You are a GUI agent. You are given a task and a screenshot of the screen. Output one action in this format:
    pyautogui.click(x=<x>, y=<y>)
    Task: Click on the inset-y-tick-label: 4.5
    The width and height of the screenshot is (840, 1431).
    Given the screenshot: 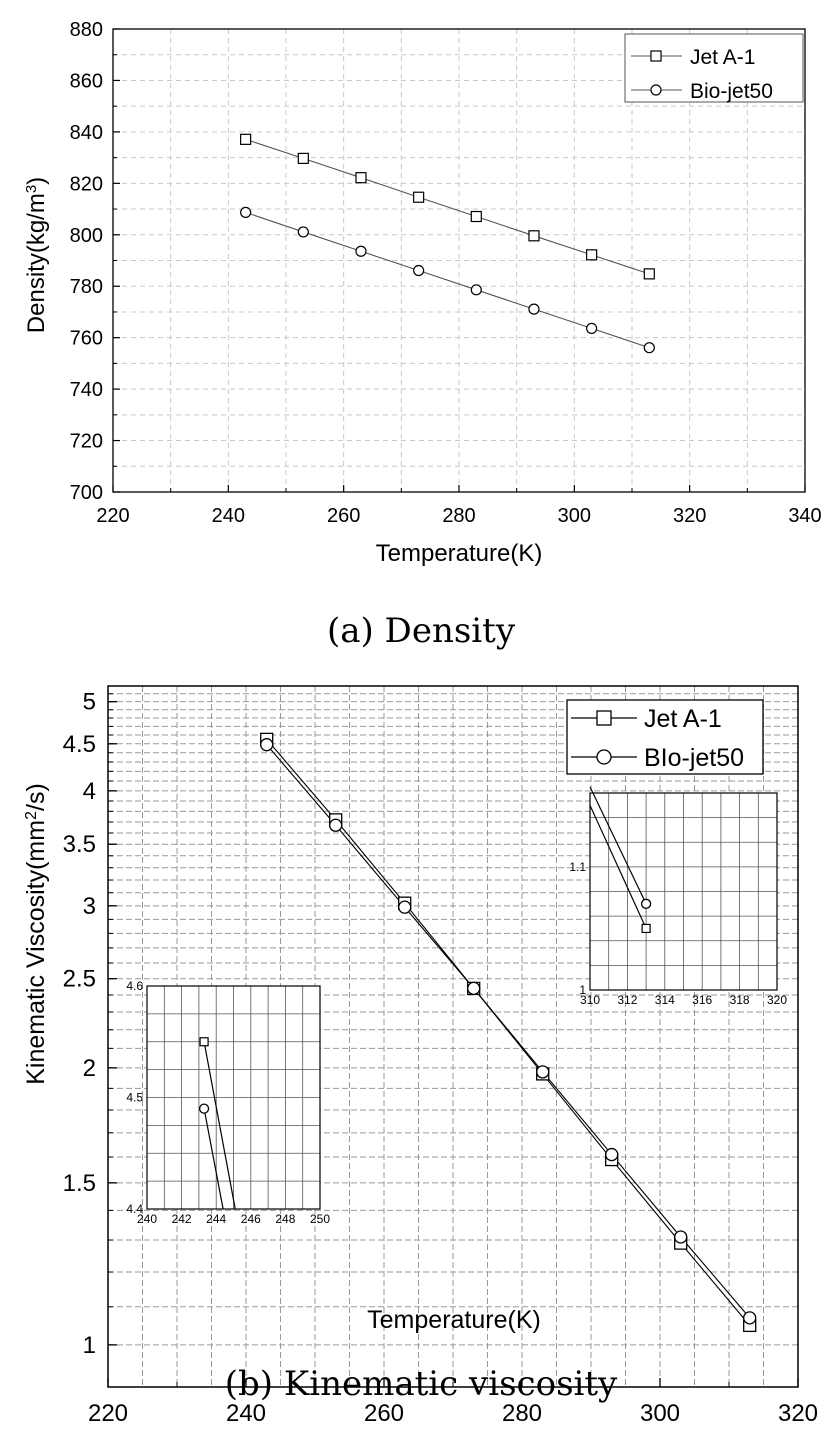 What is the action you would take?
    pyautogui.click(x=134, y=1098)
    